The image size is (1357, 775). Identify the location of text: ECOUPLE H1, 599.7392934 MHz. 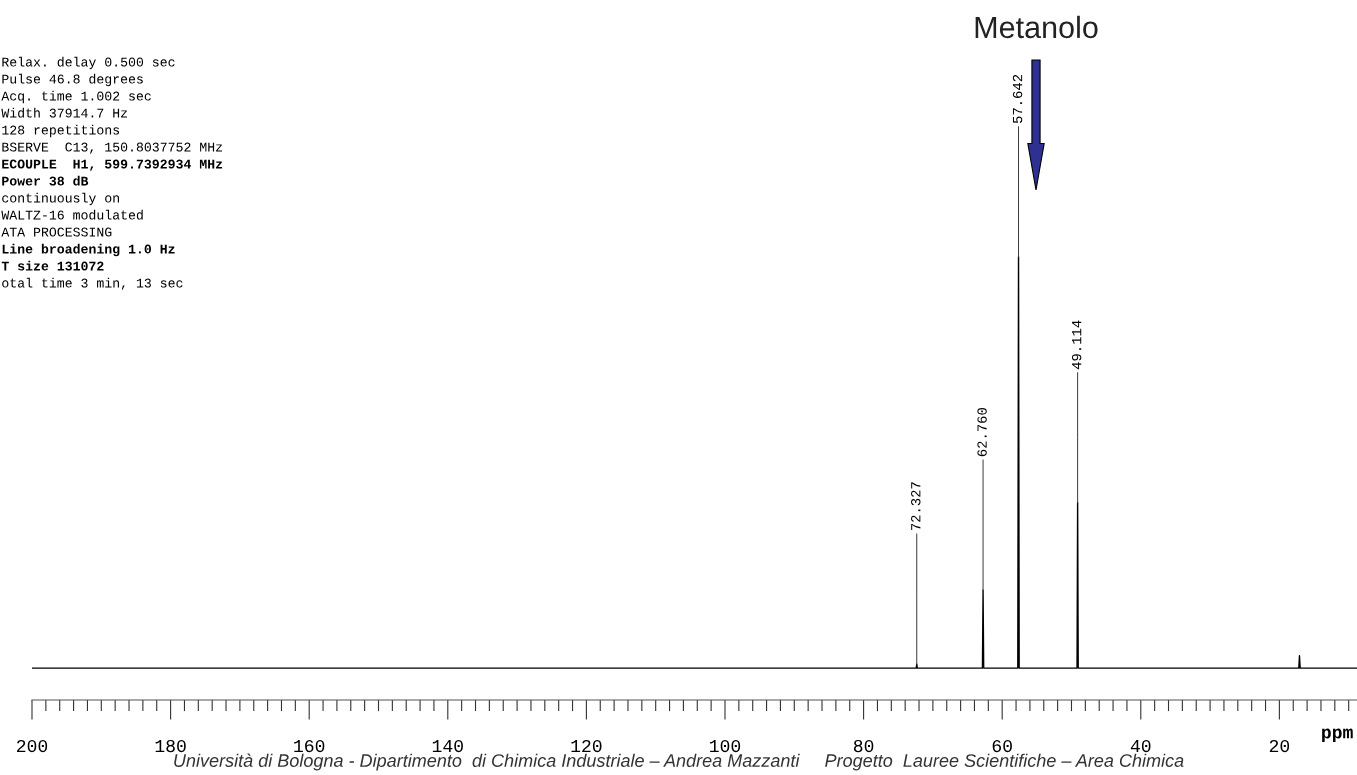
(112, 165).